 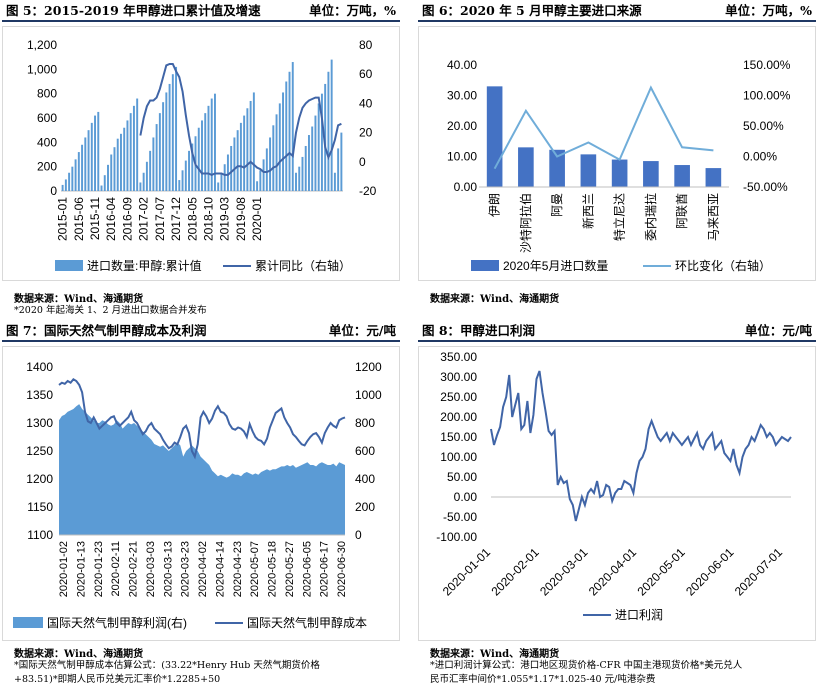 What do you see at coordinates (366, 74) in the screenshot?
I see `fig5-yright-tick: 60` at bounding box center [366, 74].